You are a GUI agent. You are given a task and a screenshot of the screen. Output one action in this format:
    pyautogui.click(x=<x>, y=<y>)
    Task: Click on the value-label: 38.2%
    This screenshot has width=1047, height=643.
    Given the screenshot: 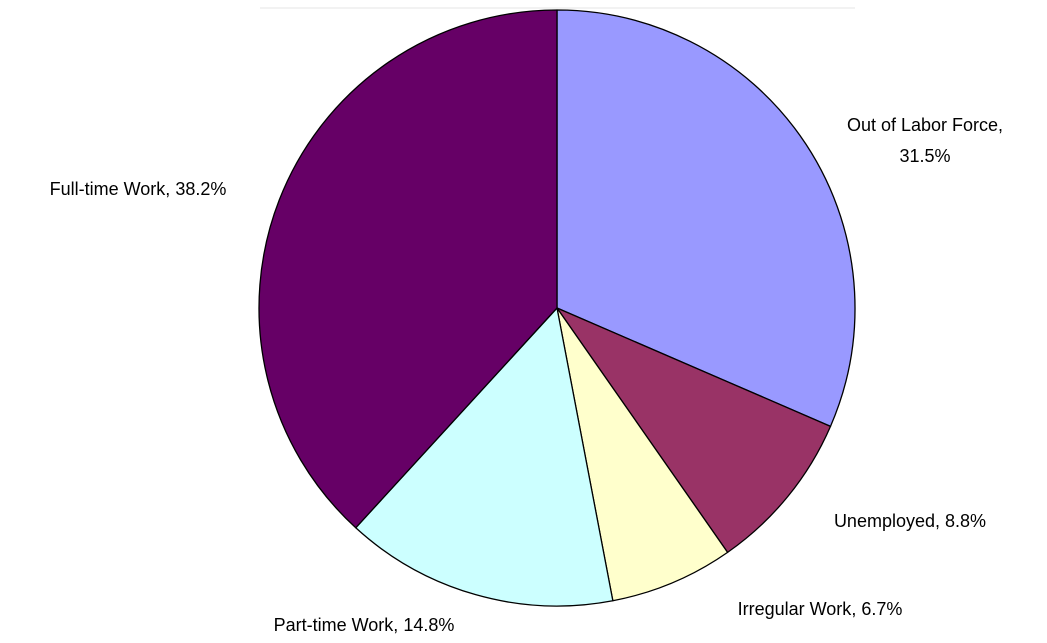 What is the action you would take?
    pyautogui.click(x=200, y=189)
    